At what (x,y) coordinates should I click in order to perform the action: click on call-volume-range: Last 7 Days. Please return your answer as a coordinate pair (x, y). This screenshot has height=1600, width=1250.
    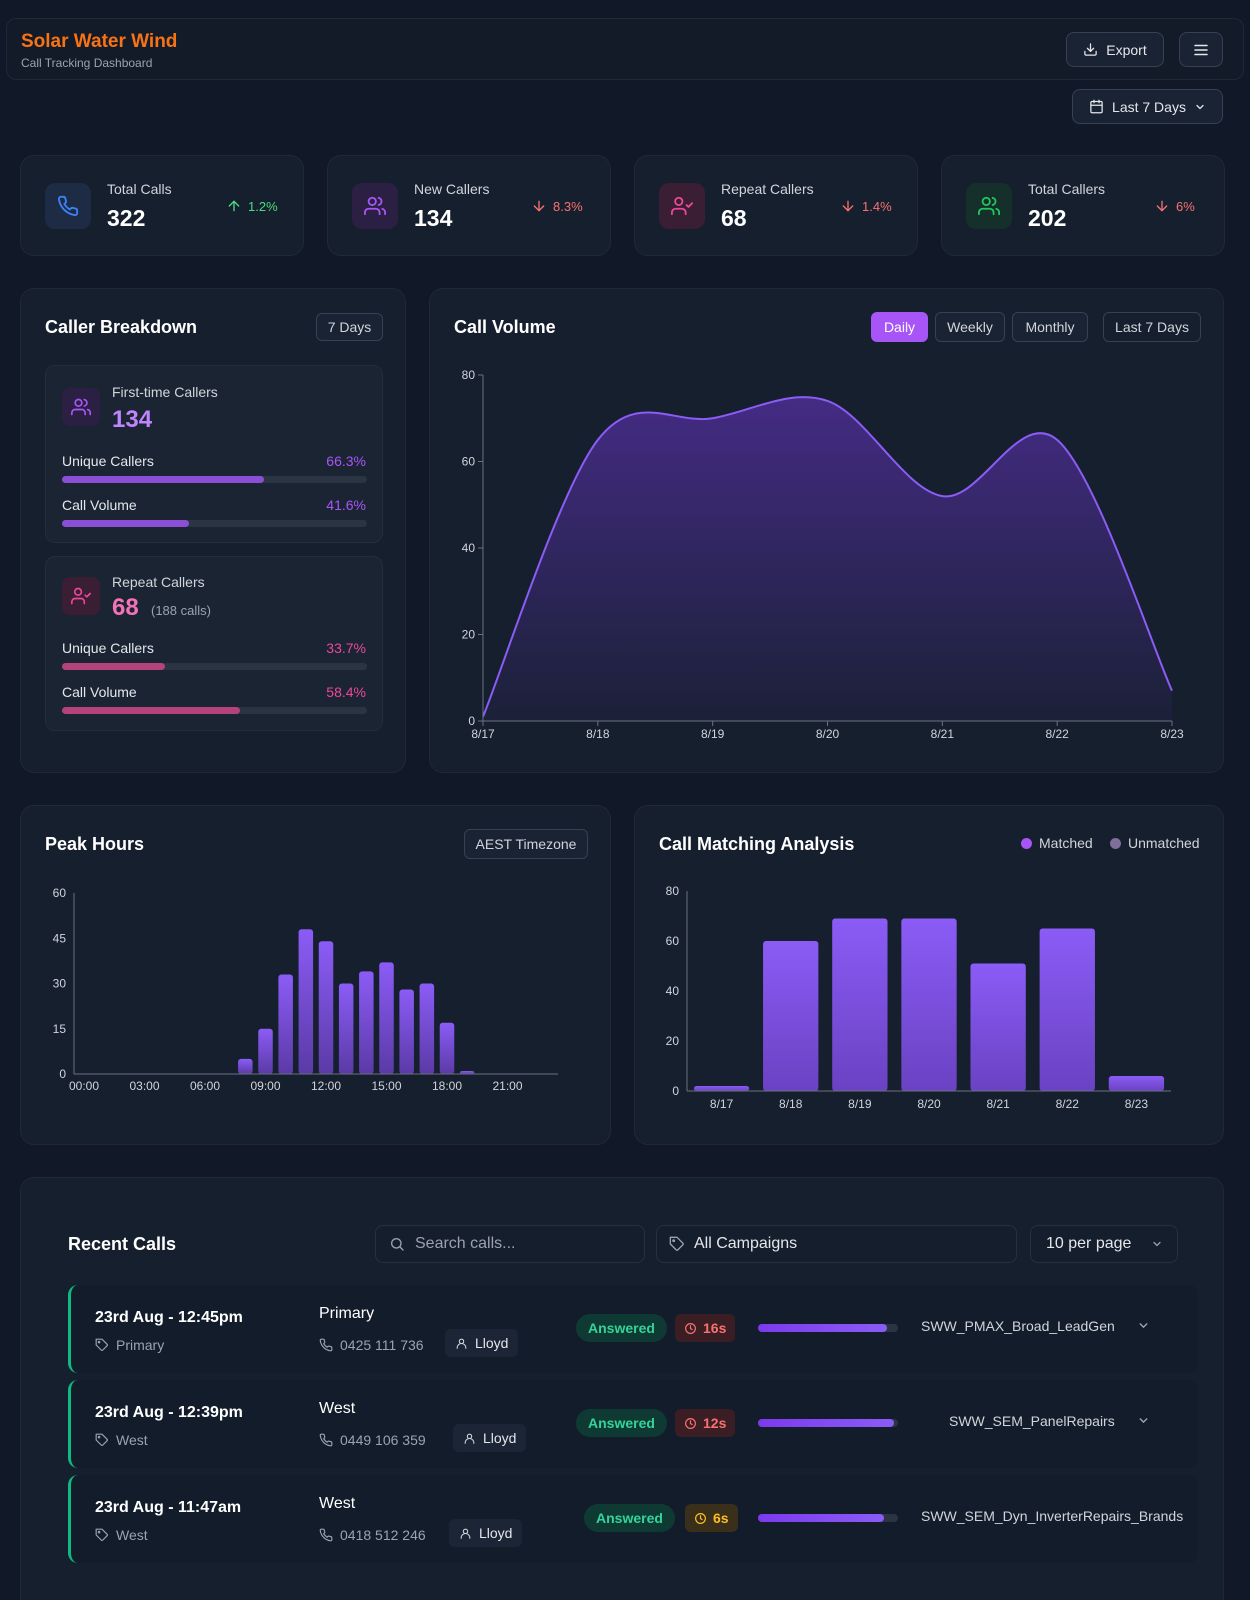
    Looking at the image, I should click on (1152, 327).